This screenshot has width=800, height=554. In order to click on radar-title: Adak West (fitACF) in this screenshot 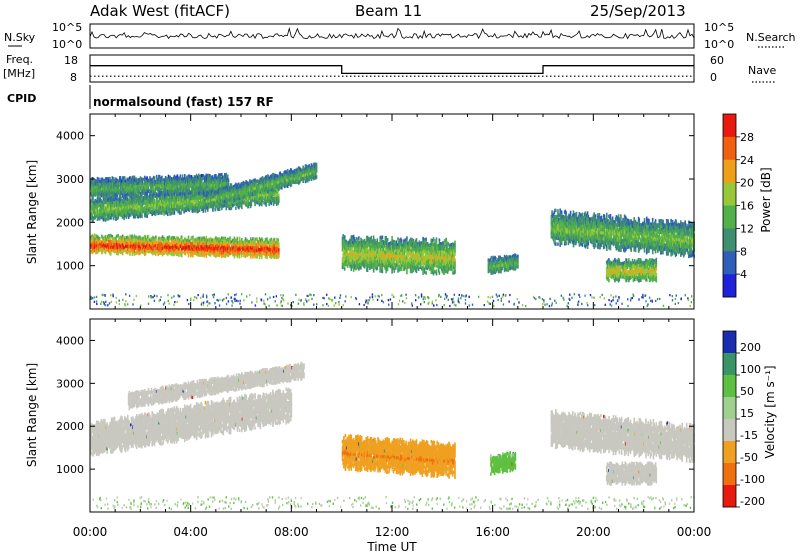, I will do `click(160, 11)`.